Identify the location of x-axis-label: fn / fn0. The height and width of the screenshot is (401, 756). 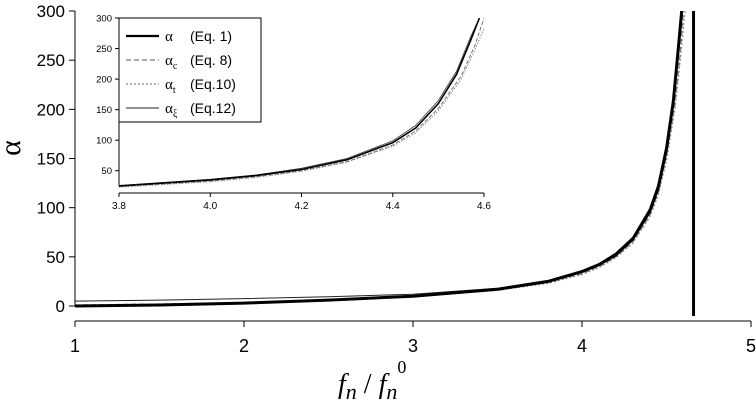
(372, 379).